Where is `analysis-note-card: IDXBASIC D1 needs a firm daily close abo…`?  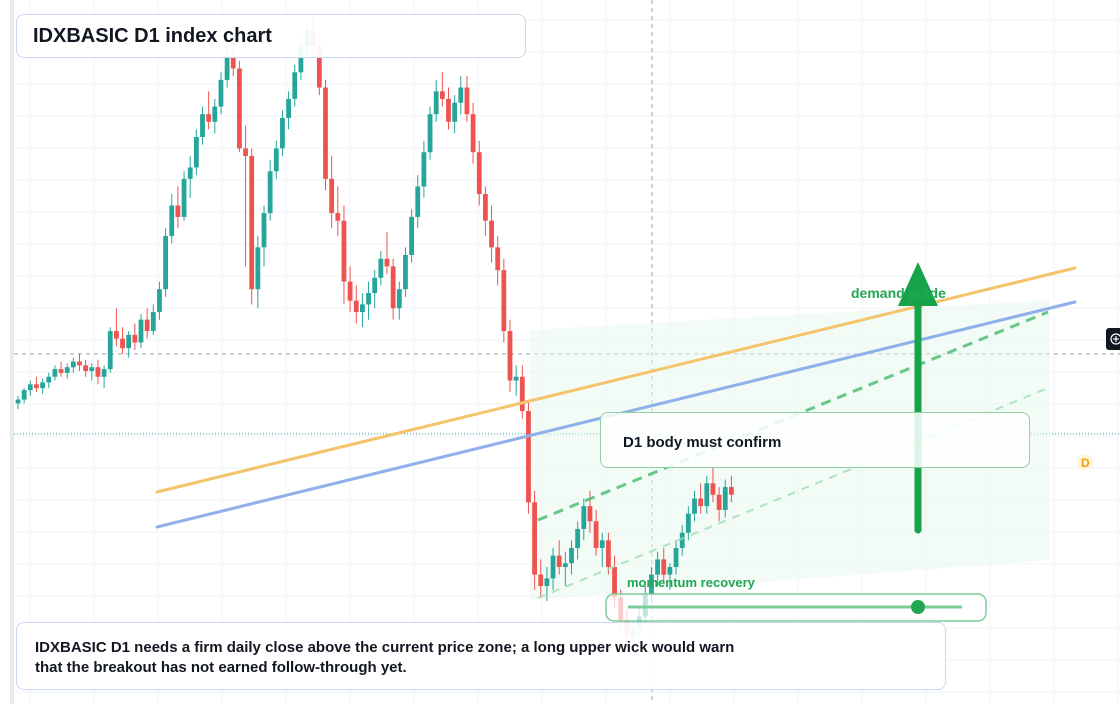
analysis-note-card: IDXBASIC D1 needs a firm daily close abo… is located at coordinates (481, 656).